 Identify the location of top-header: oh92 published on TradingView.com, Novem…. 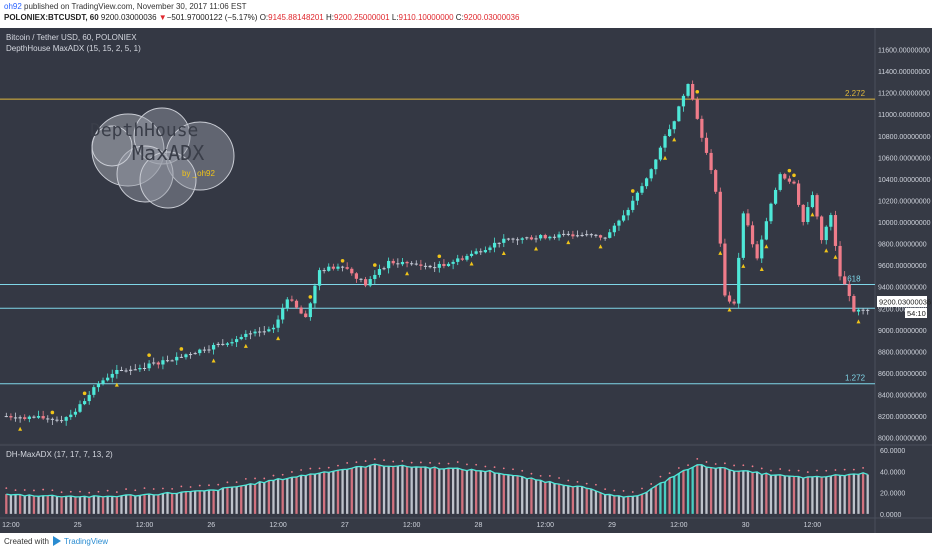
(466, 14).